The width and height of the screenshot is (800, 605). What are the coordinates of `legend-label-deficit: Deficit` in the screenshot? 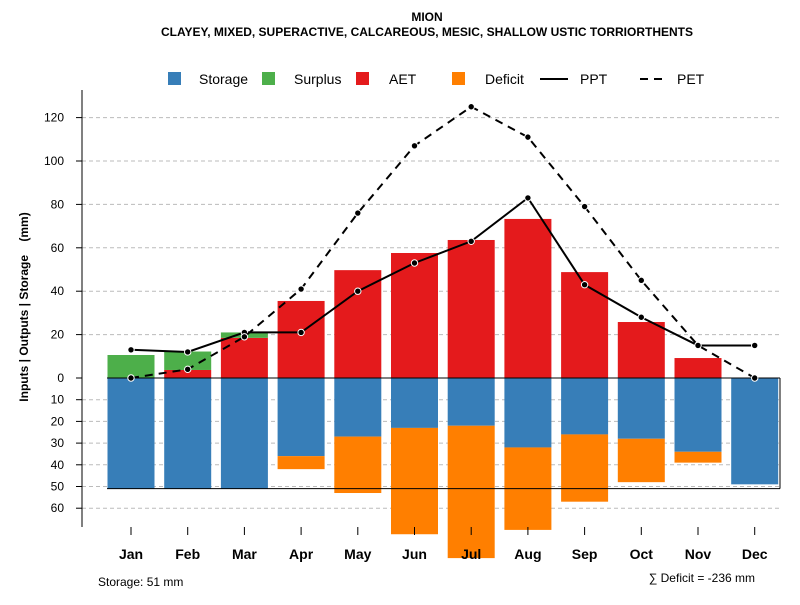 It's located at (504, 79).